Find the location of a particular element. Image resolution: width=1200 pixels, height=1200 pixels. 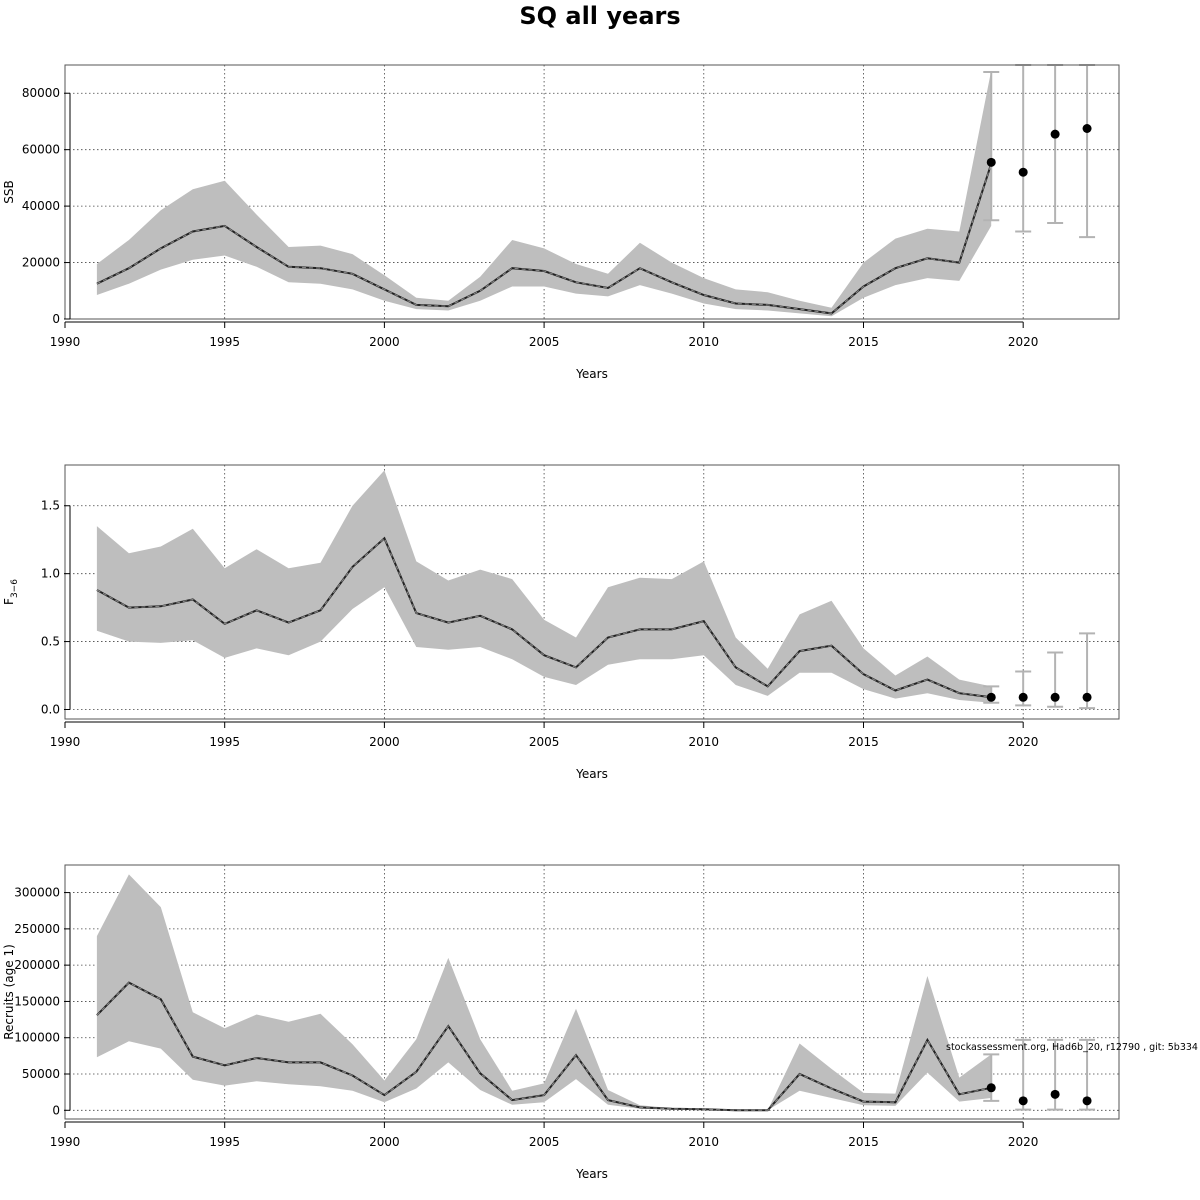

y-tick-label: 0.5 is located at coordinates (50, 642).